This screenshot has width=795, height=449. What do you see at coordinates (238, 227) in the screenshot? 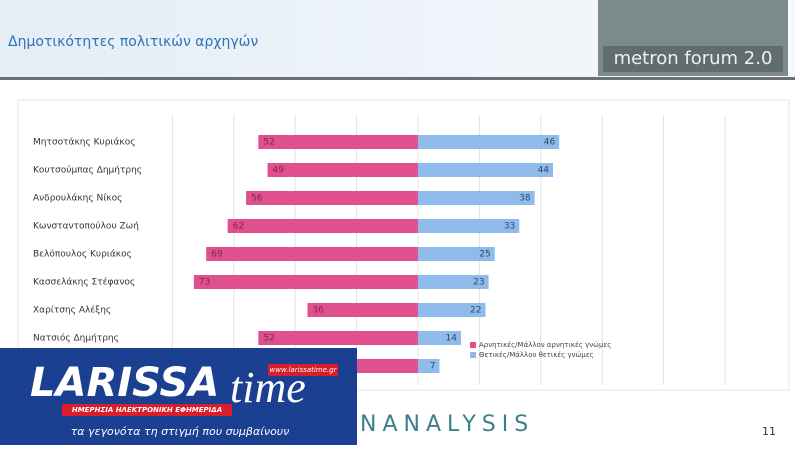
I see `value-label: 62` at bounding box center [238, 227].